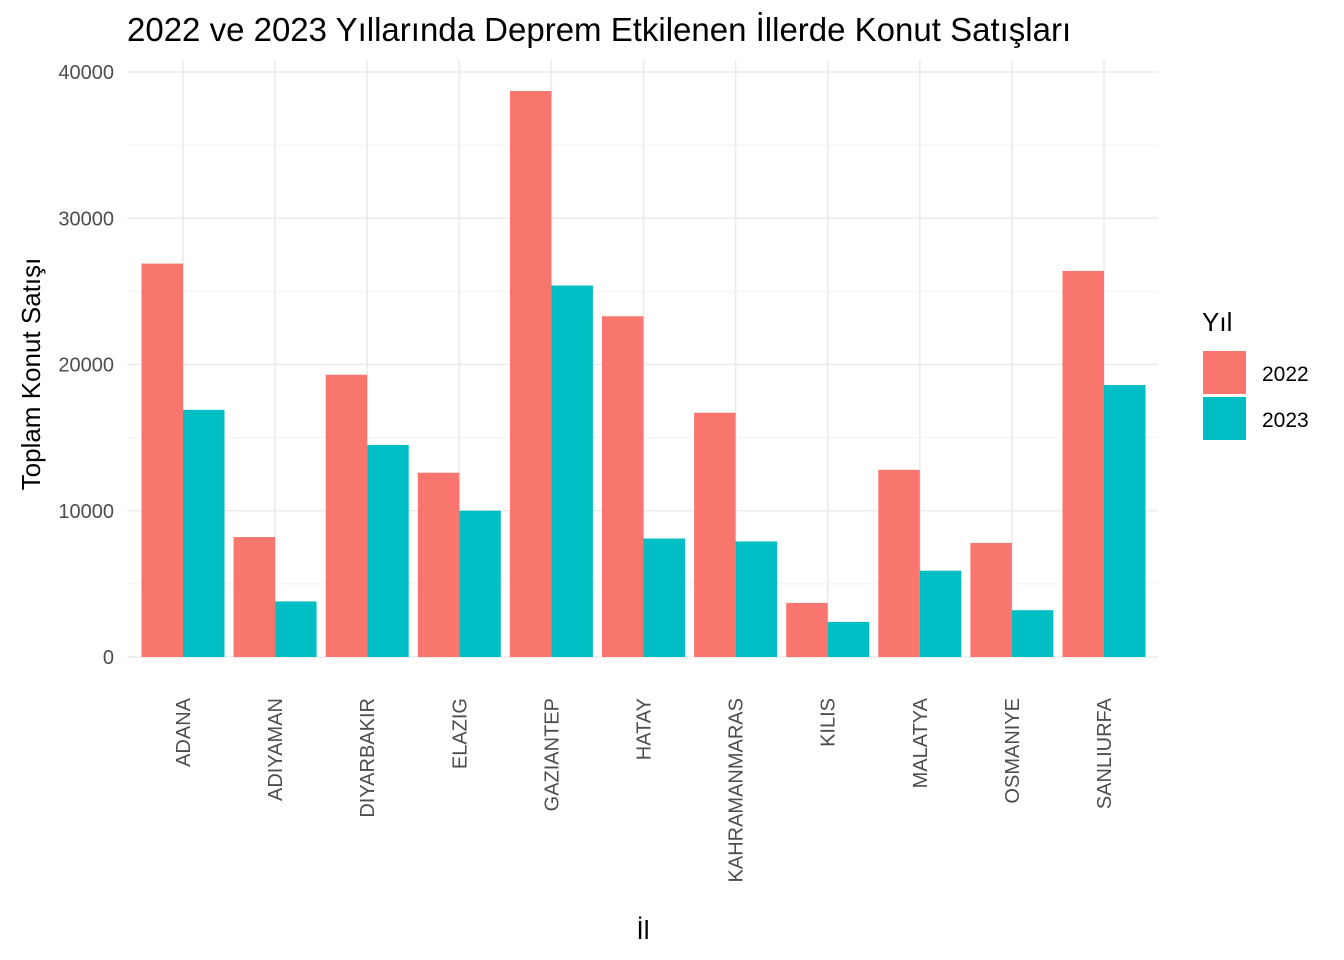 Image resolution: width=1344 pixels, height=960 pixels. Describe the element at coordinates (86, 512) in the screenshot. I see `y-tick-label: 10000` at that location.